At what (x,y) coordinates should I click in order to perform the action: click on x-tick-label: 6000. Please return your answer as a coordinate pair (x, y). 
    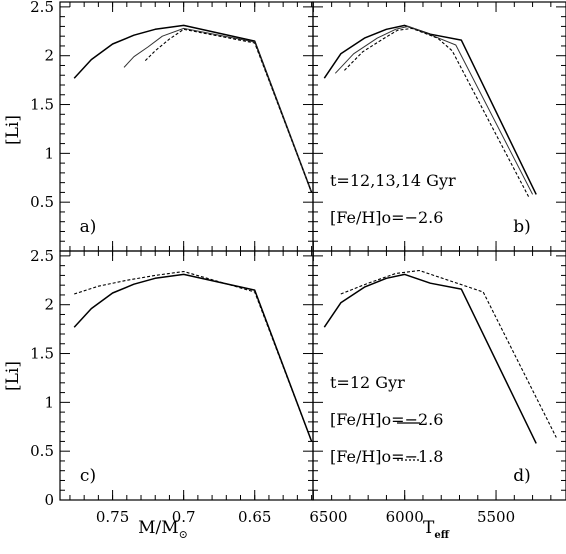
    Looking at the image, I should click on (405, 517).